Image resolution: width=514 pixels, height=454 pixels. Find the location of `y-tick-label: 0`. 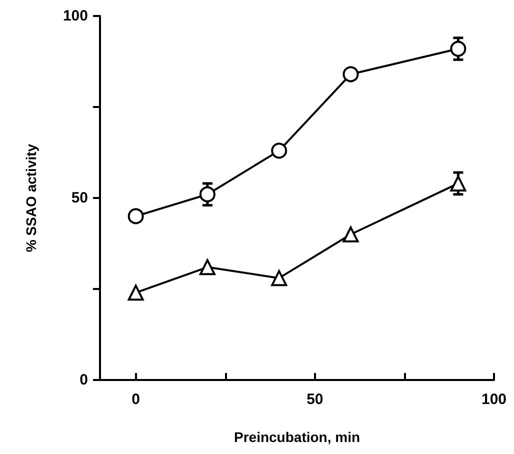

y-tick-label: 0 is located at coordinates (84, 380).